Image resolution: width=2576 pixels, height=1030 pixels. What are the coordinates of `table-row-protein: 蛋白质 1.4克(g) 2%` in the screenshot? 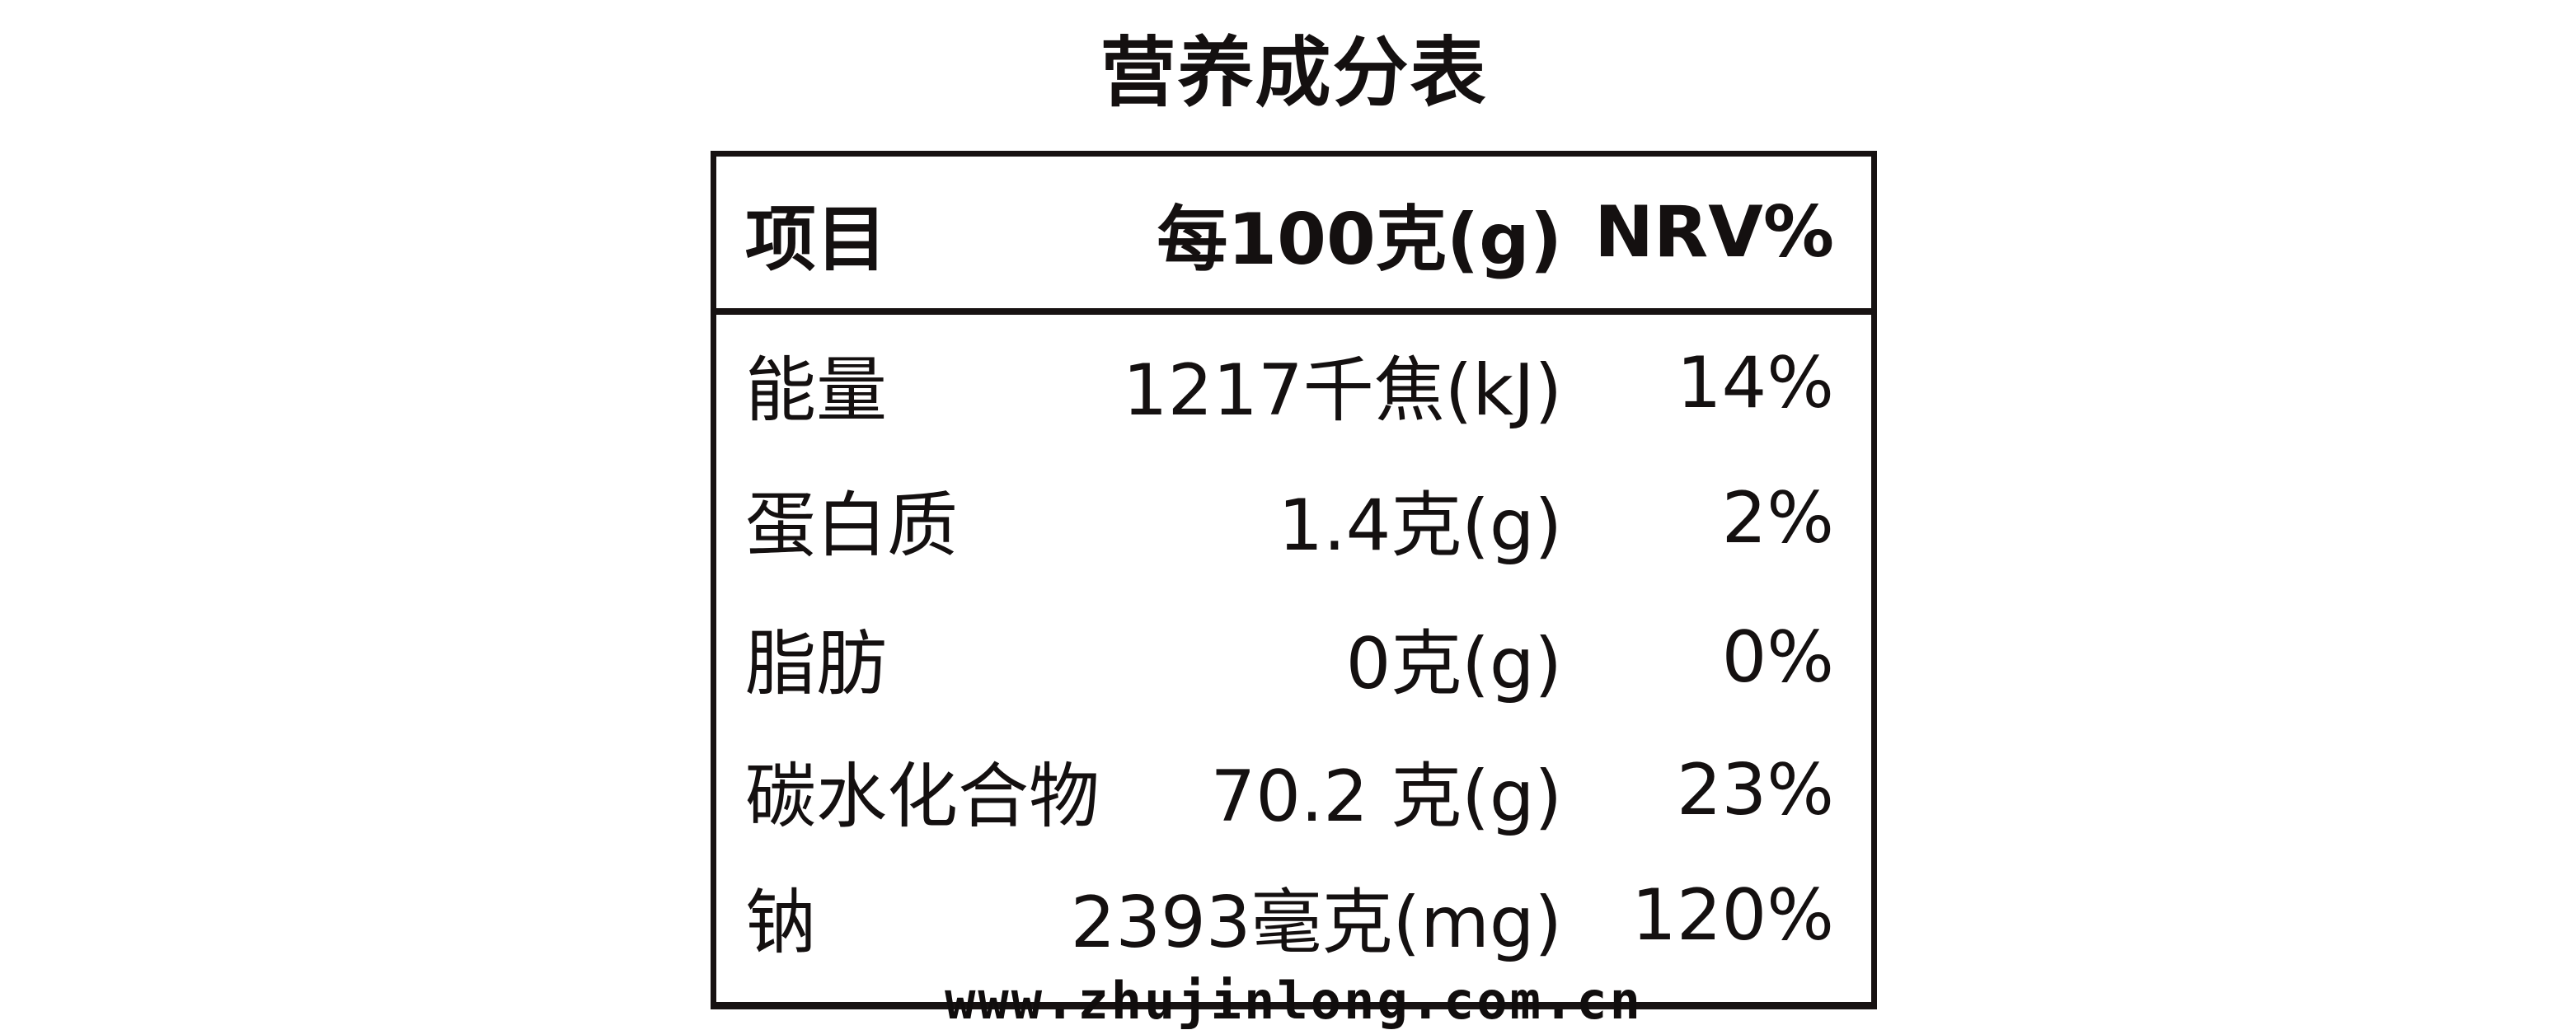 It's located at (1293, 518).